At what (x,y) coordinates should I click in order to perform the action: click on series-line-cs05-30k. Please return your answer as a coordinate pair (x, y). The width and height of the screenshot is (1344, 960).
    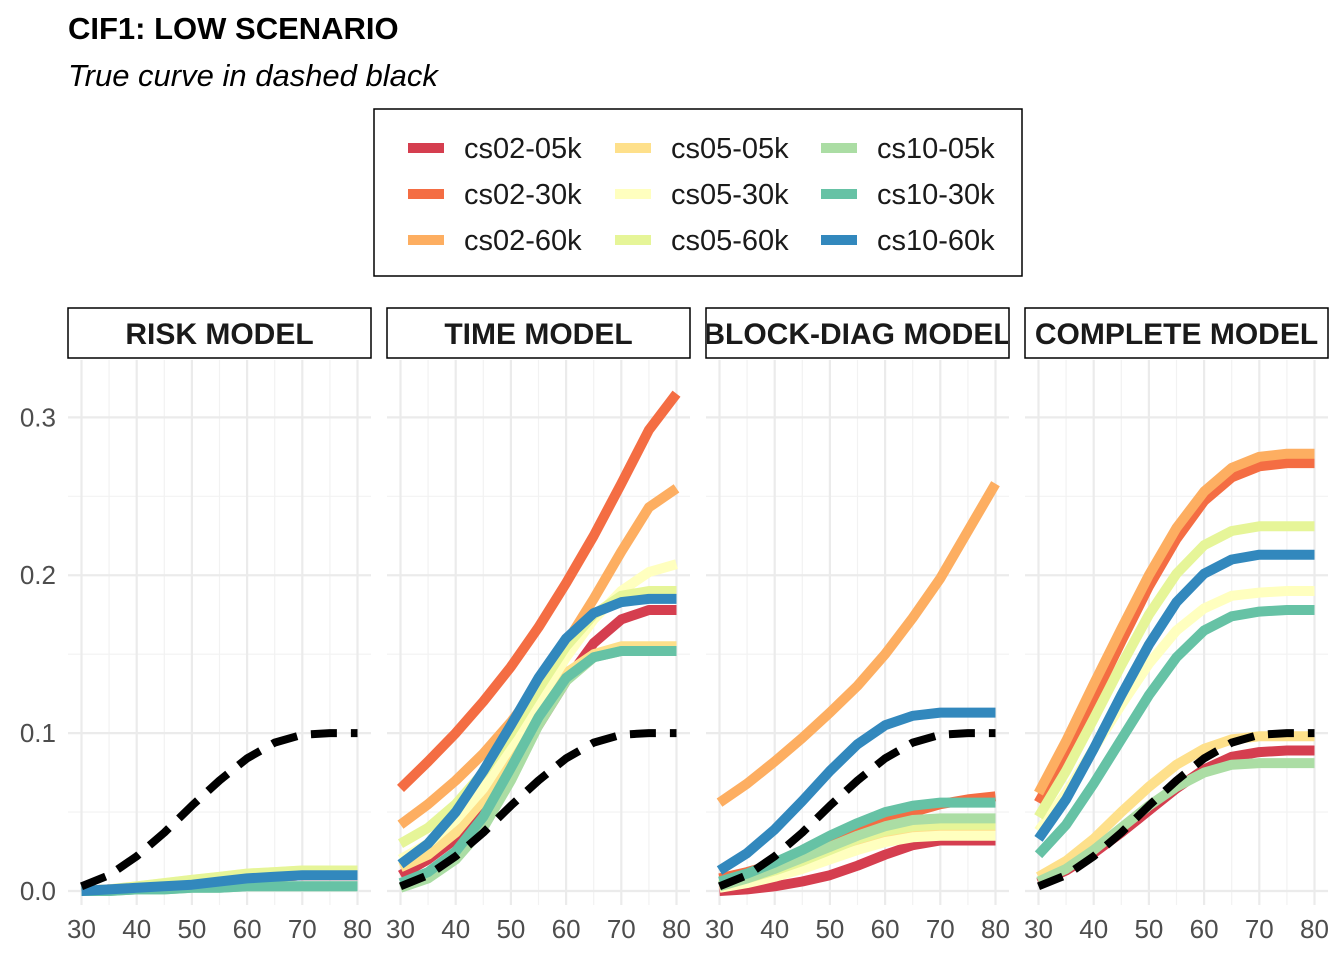
    Looking at the image, I should click on (857, 861).